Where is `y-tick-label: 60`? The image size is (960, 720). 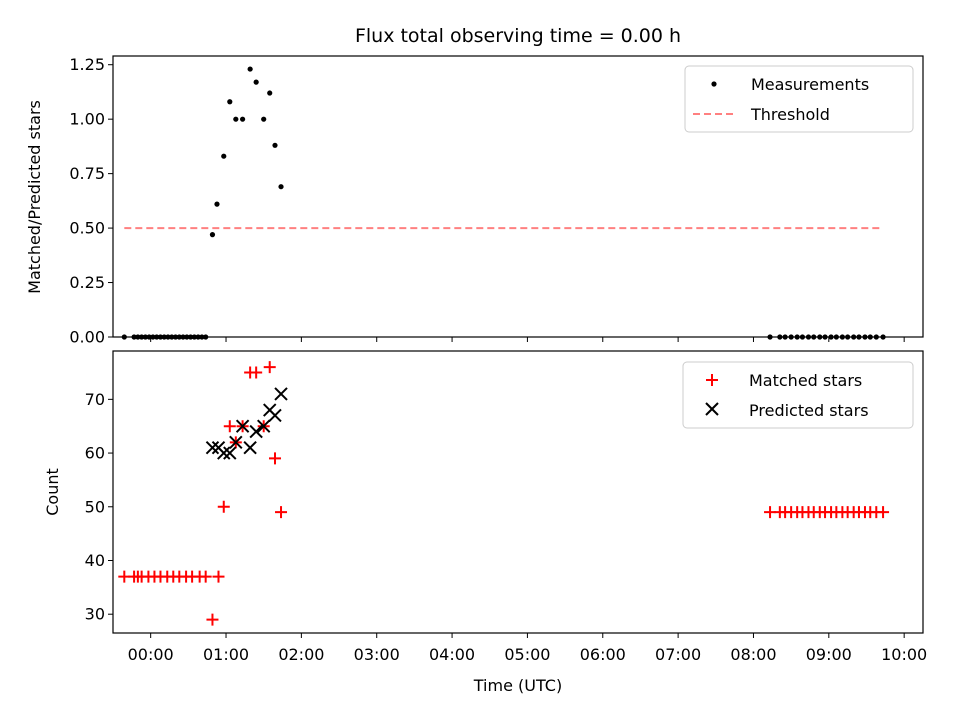
y-tick-label: 60 is located at coordinates (95, 453).